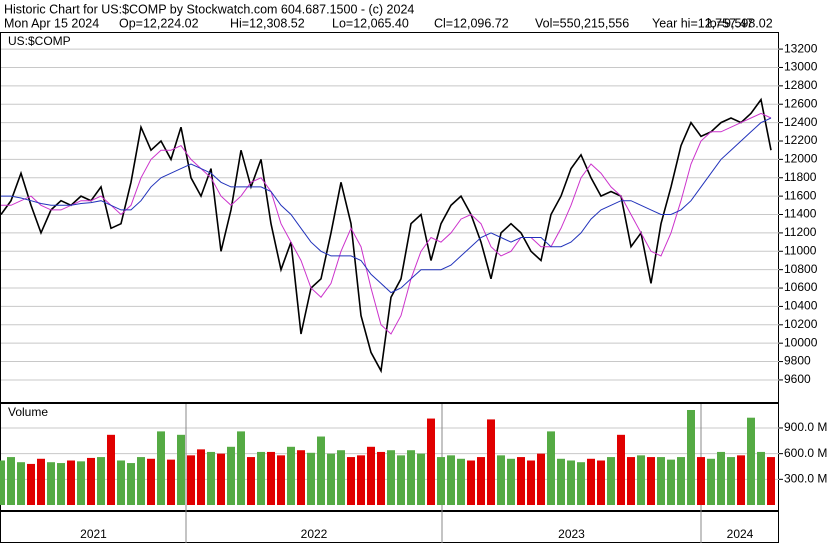 The image size is (830, 543). What do you see at coordinates (571, 534) in the screenshot?
I see `x-tick-label: 2023` at bounding box center [571, 534].